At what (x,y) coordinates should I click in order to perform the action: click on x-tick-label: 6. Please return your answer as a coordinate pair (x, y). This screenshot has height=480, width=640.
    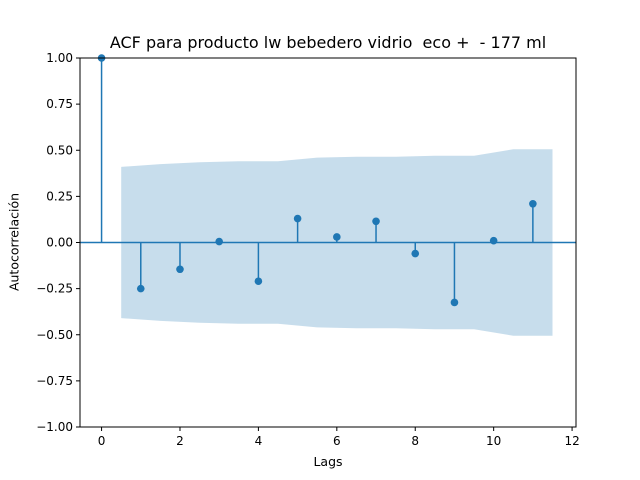
    Looking at the image, I should click on (337, 441).